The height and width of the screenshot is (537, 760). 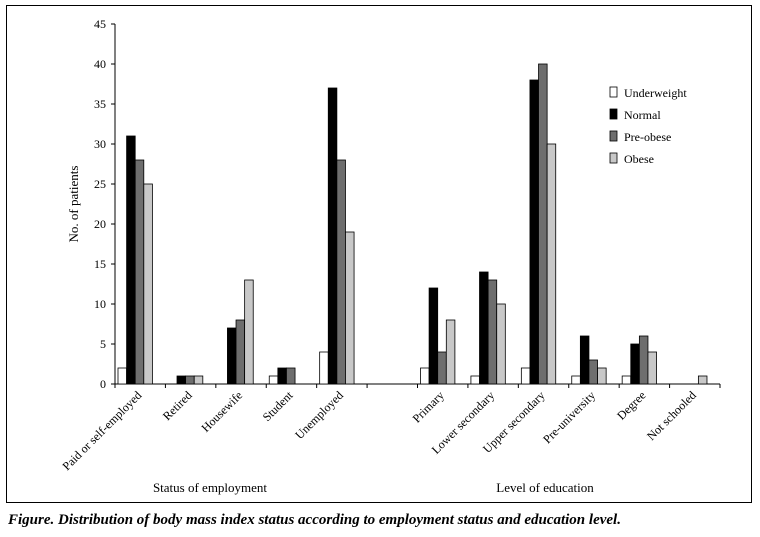 What do you see at coordinates (103, 384) in the screenshot?
I see `y-tick-label: 0` at bounding box center [103, 384].